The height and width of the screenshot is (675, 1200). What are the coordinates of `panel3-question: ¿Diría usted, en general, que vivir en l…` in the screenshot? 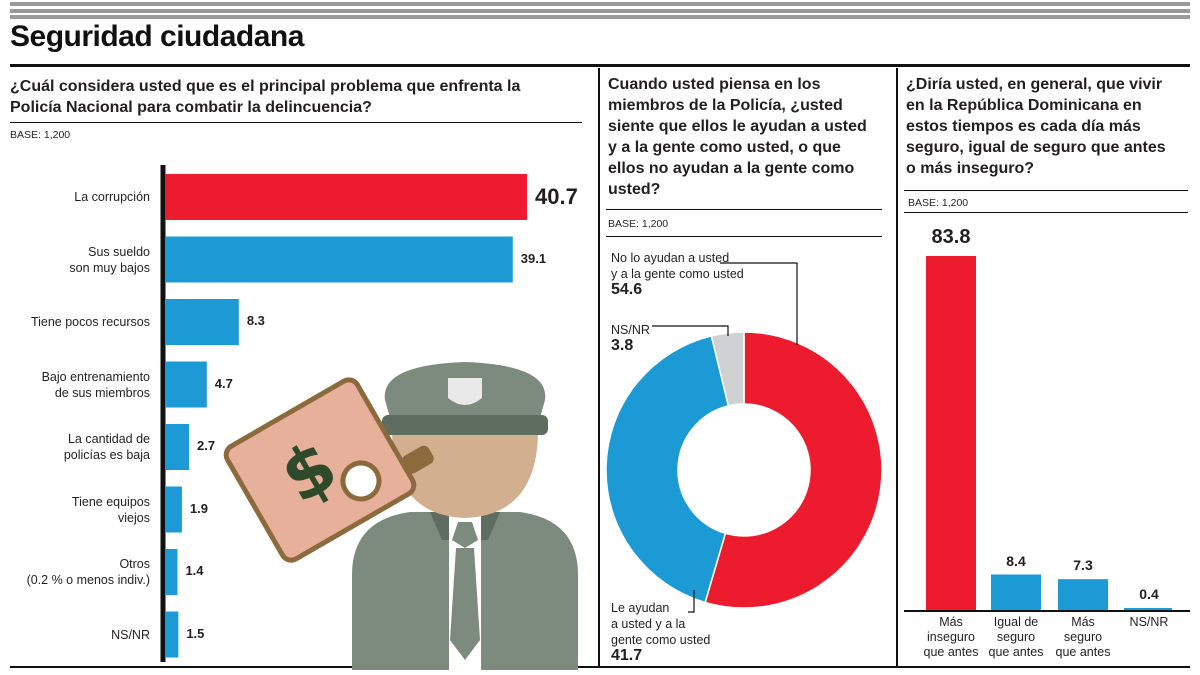 It's located at (1036, 126).